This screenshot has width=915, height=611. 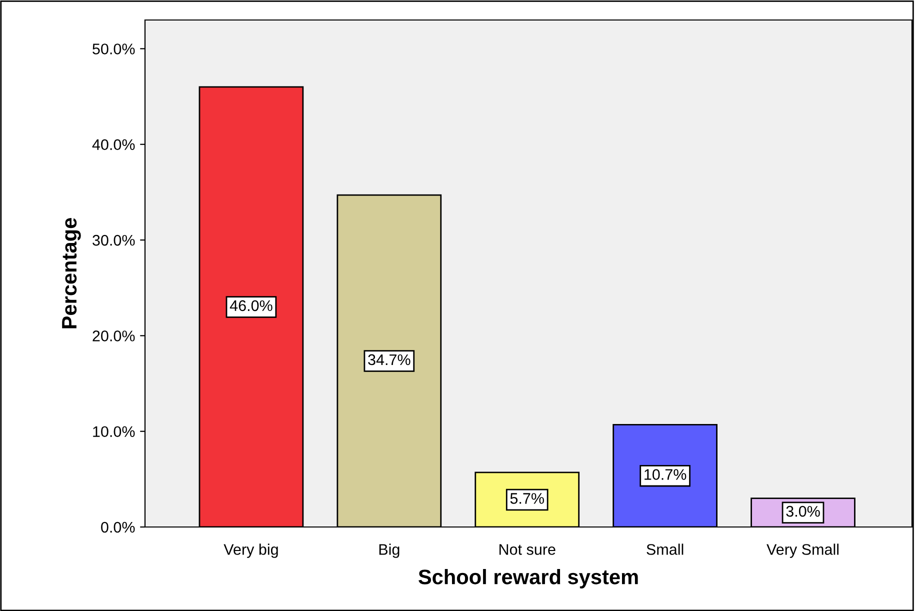 I want to click on y-tick-label: 30.0%, so click(x=113, y=240).